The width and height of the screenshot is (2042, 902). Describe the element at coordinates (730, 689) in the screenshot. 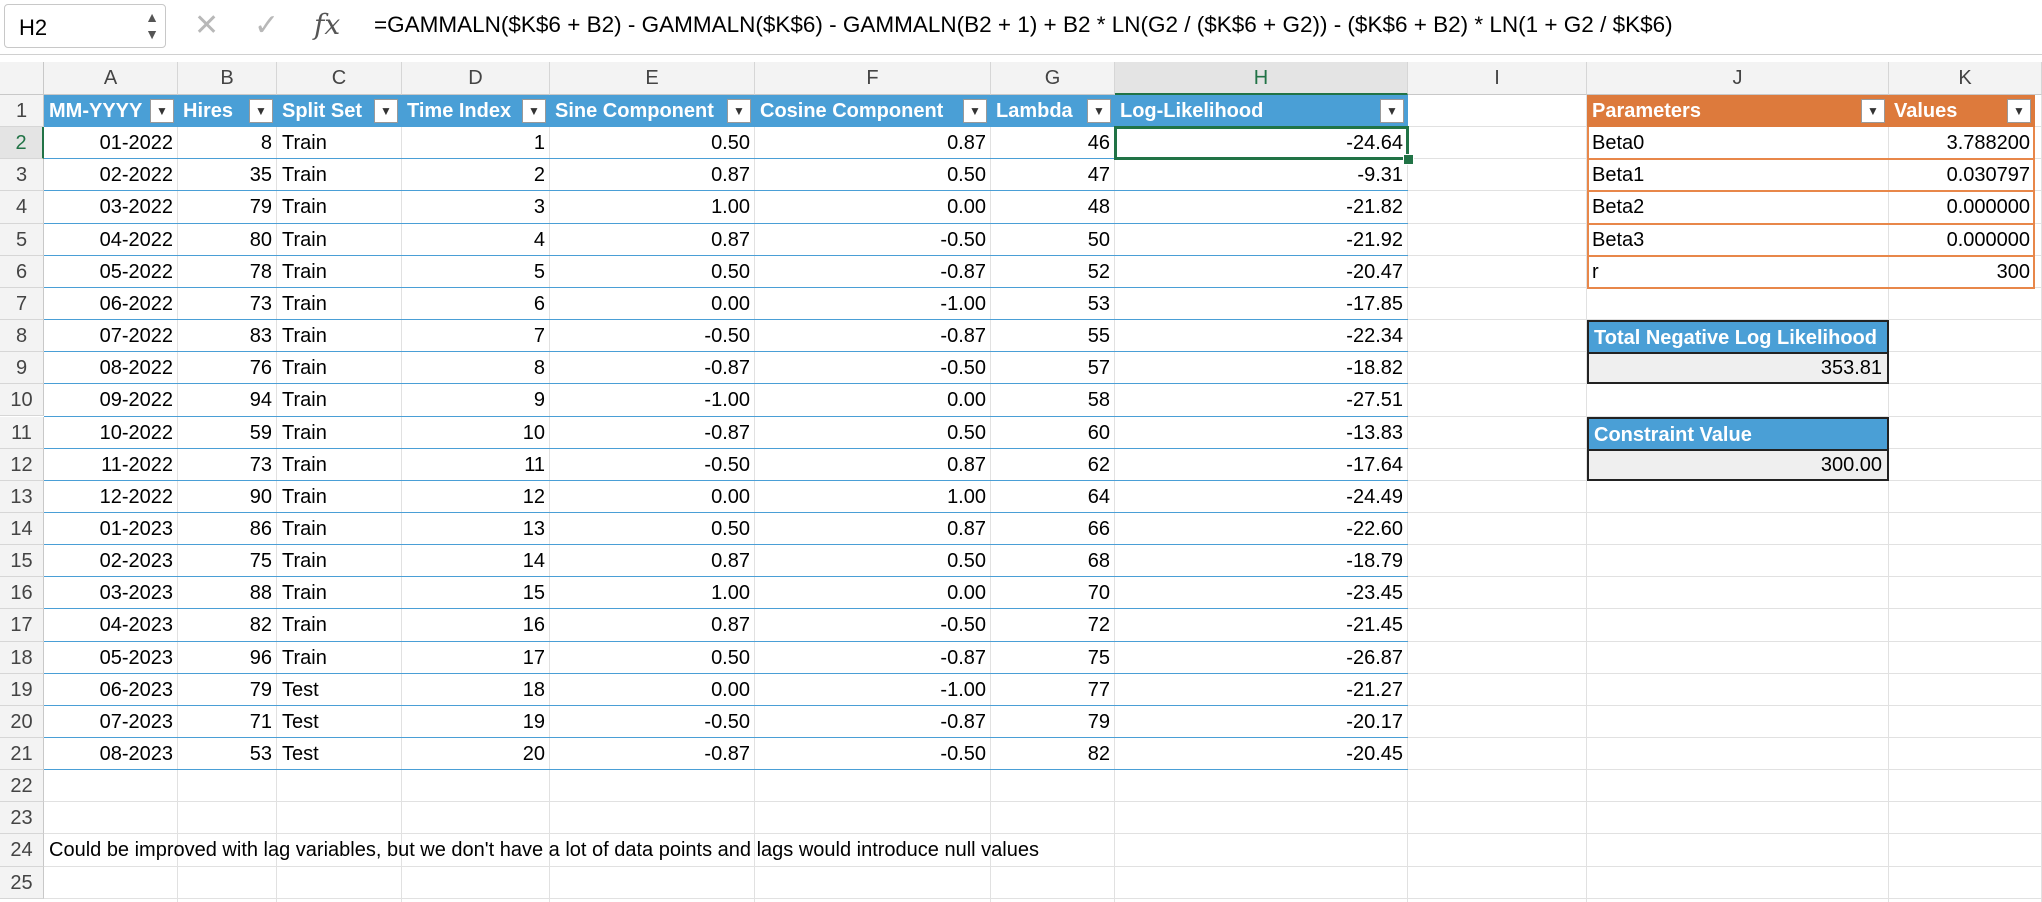

I see `table-cell: 0.00` at that location.